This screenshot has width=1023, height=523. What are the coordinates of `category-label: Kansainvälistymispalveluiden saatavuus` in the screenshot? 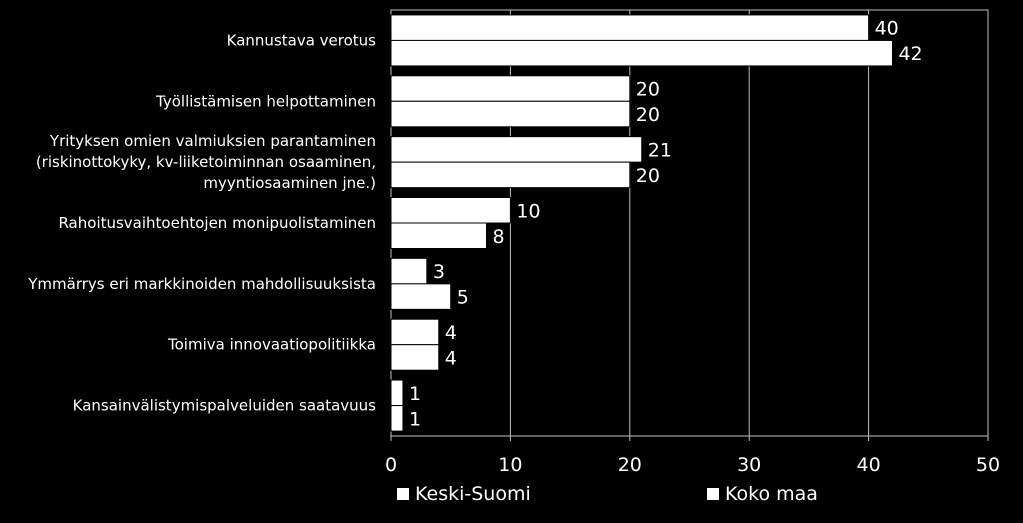 It's located at (225, 406).